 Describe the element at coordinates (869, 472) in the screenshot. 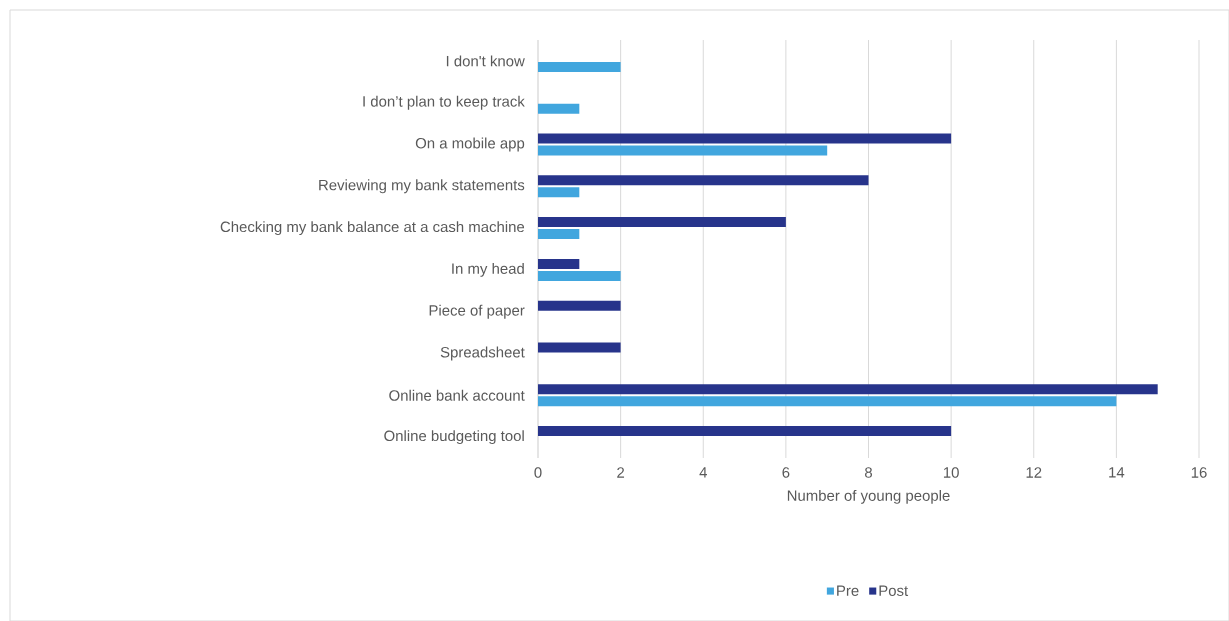

I see `x-tick-label: 8` at that location.